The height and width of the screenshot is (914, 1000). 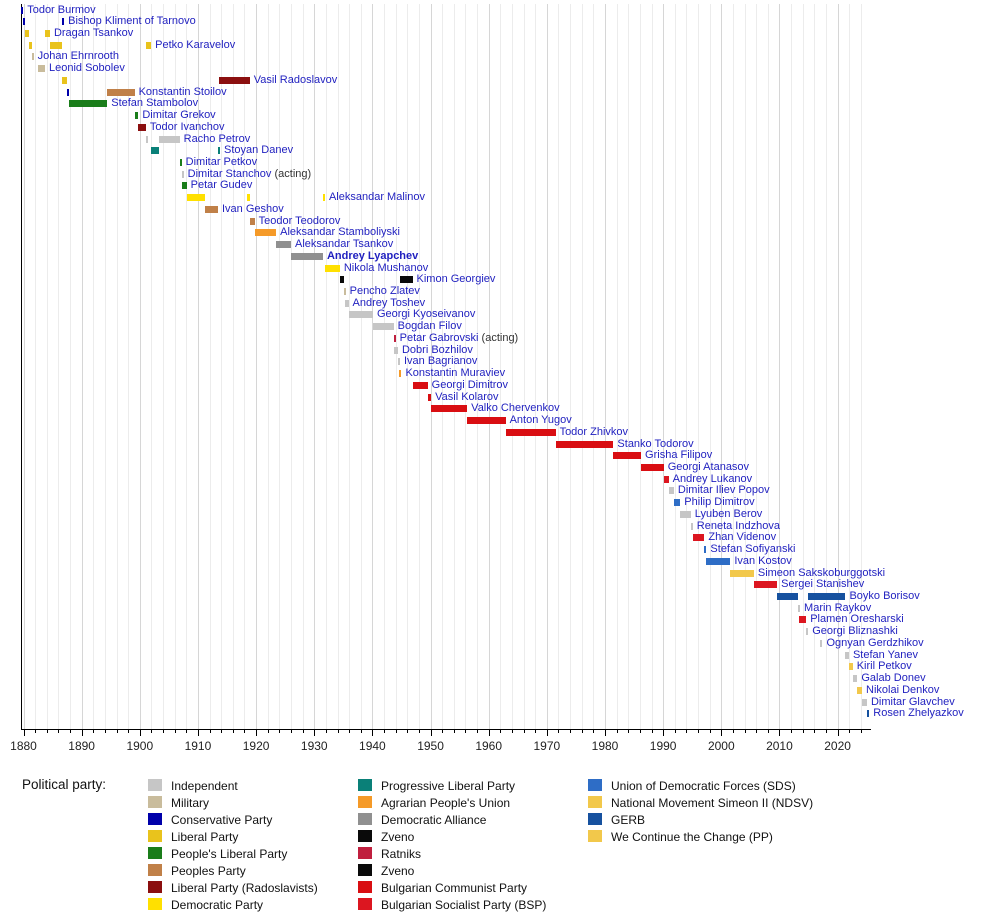 What do you see at coordinates (340, 232) in the screenshot?
I see `pm-name-label: Aleksandar Stamboliyski` at bounding box center [340, 232].